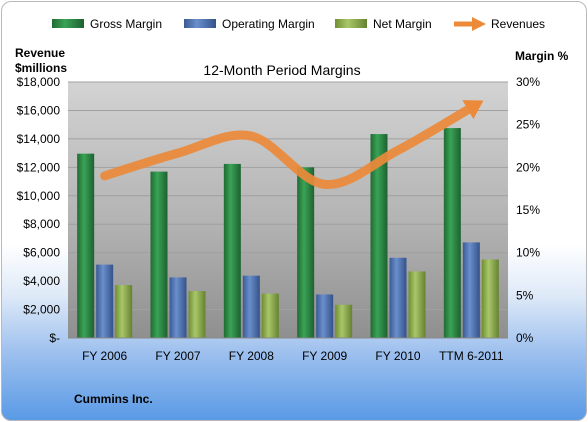 This screenshot has width=588, height=422. Describe the element at coordinates (528, 82) in the screenshot. I see `right-tick-label: 30%` at that location.